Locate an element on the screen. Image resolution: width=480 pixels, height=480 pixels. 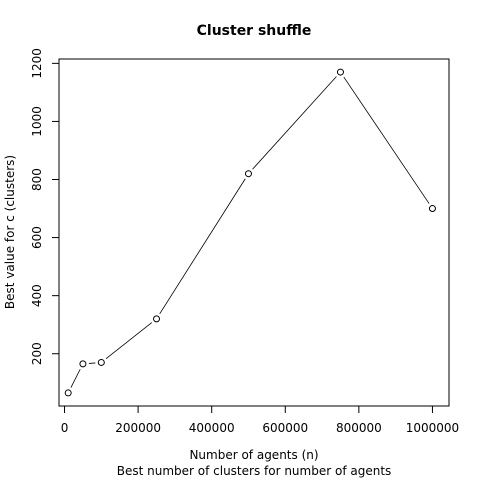
y-tick-label: 1000 is located at coordinates (37, 121).